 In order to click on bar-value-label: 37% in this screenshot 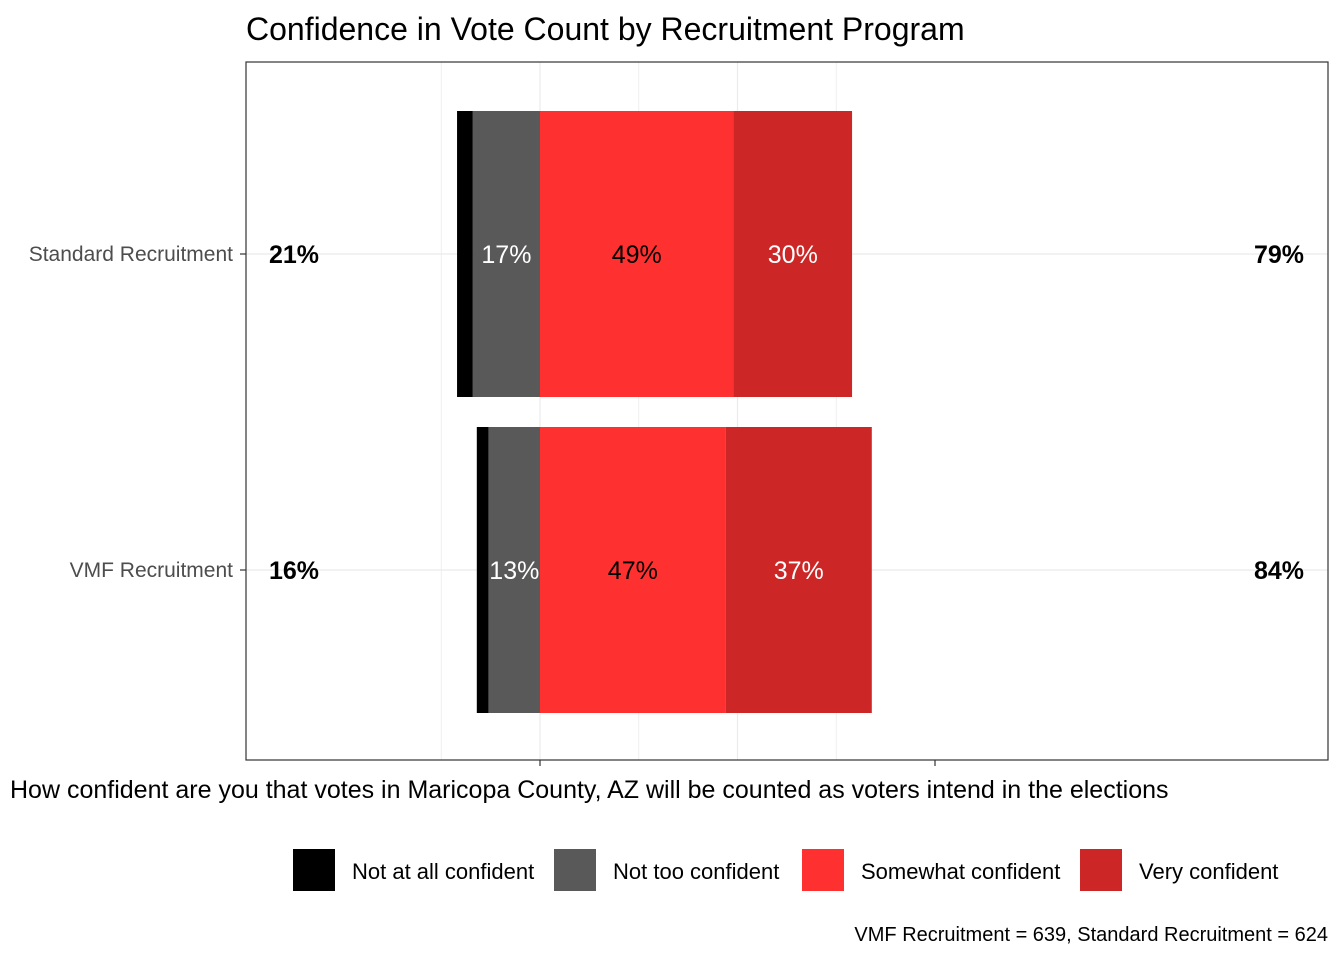, I will do `click(799, 571)`.